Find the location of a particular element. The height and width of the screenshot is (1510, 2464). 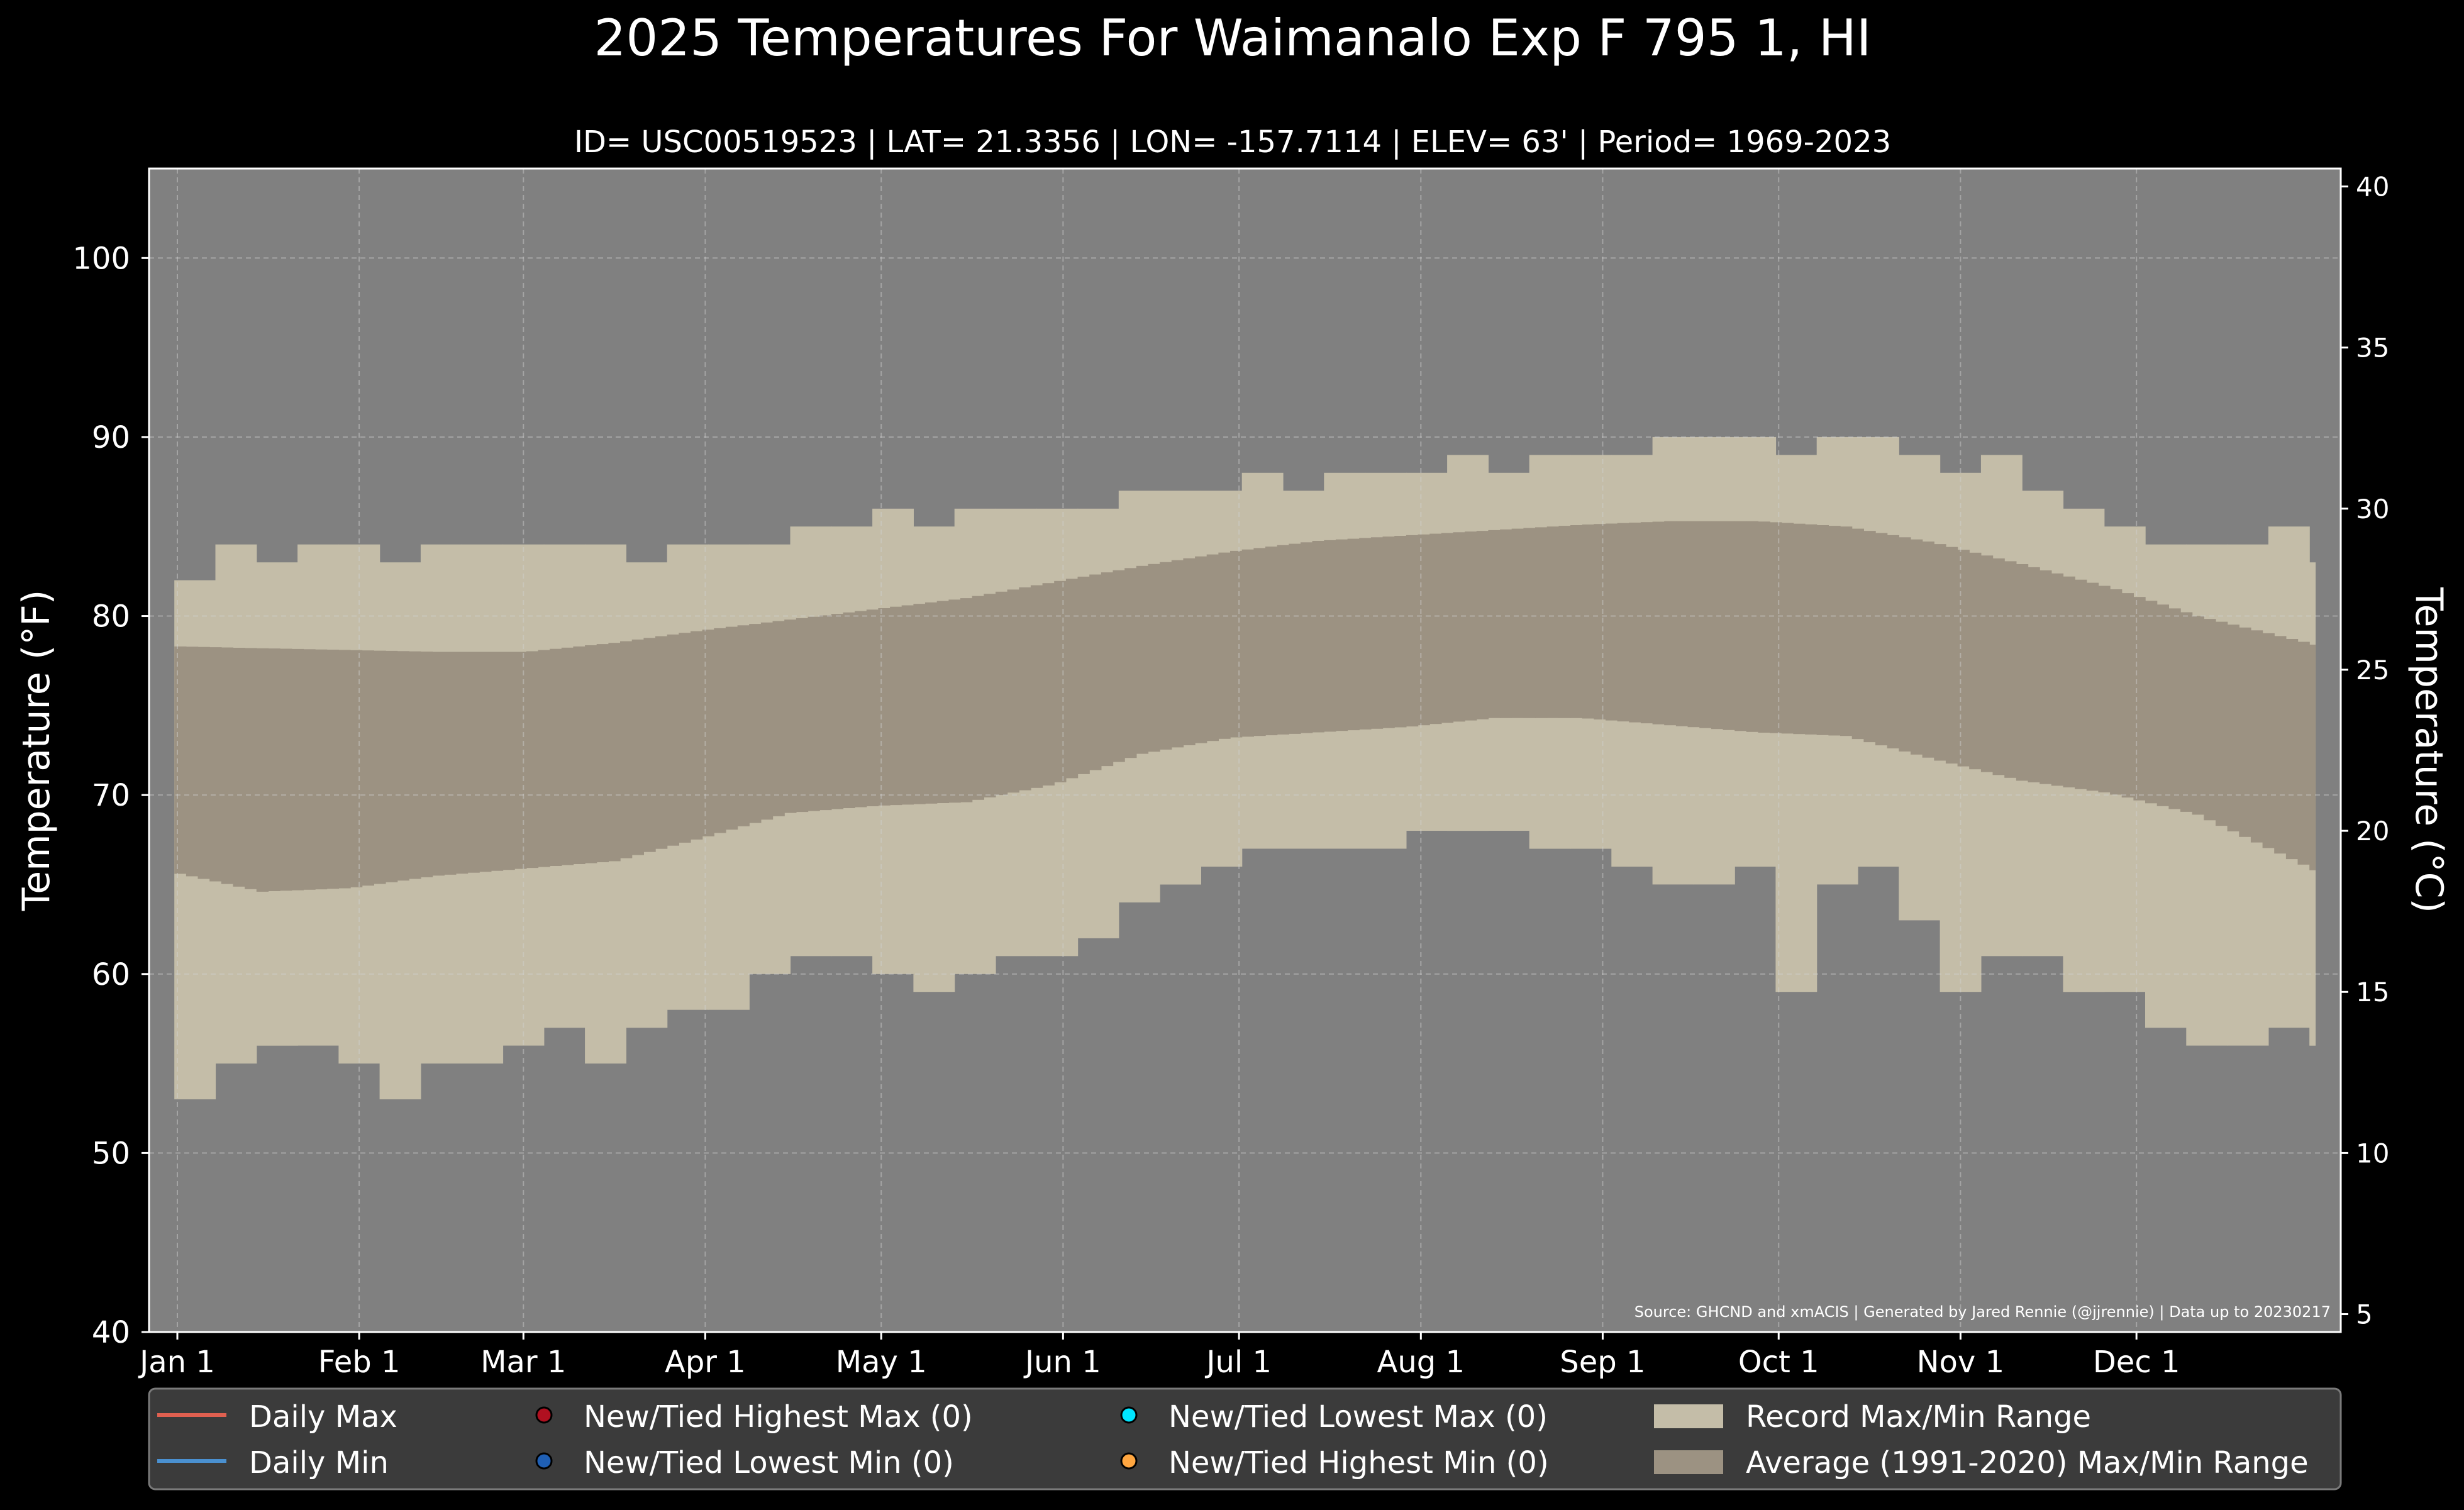

x-tick-label: Sep 1 is located at coordinates (1602, 1362).